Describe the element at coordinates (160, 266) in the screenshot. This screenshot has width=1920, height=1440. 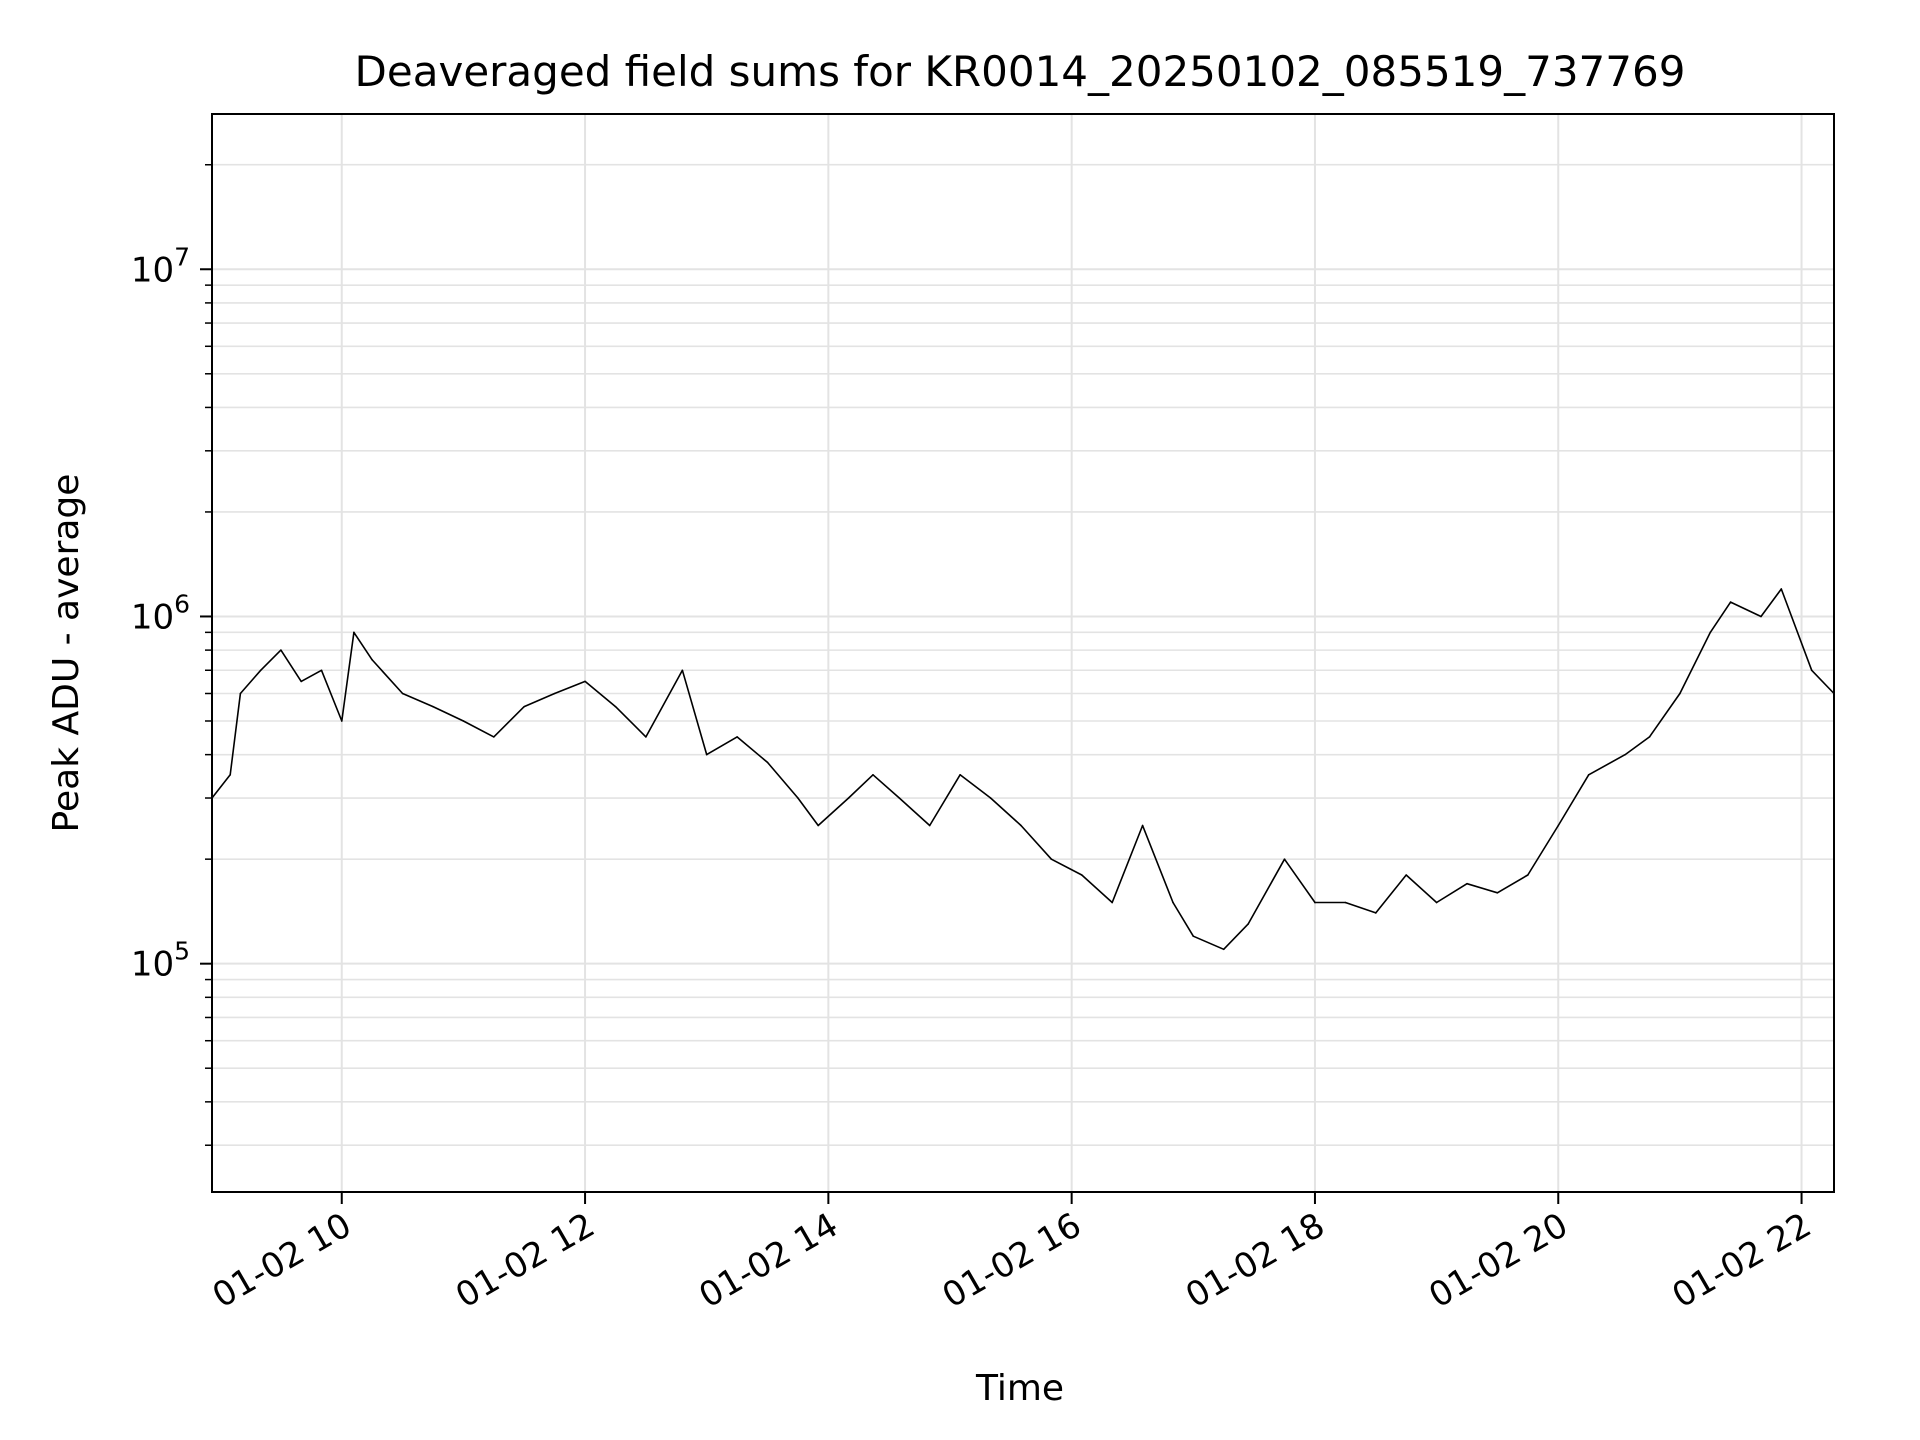
I see `y-tick-label: 10⁷` at that location.